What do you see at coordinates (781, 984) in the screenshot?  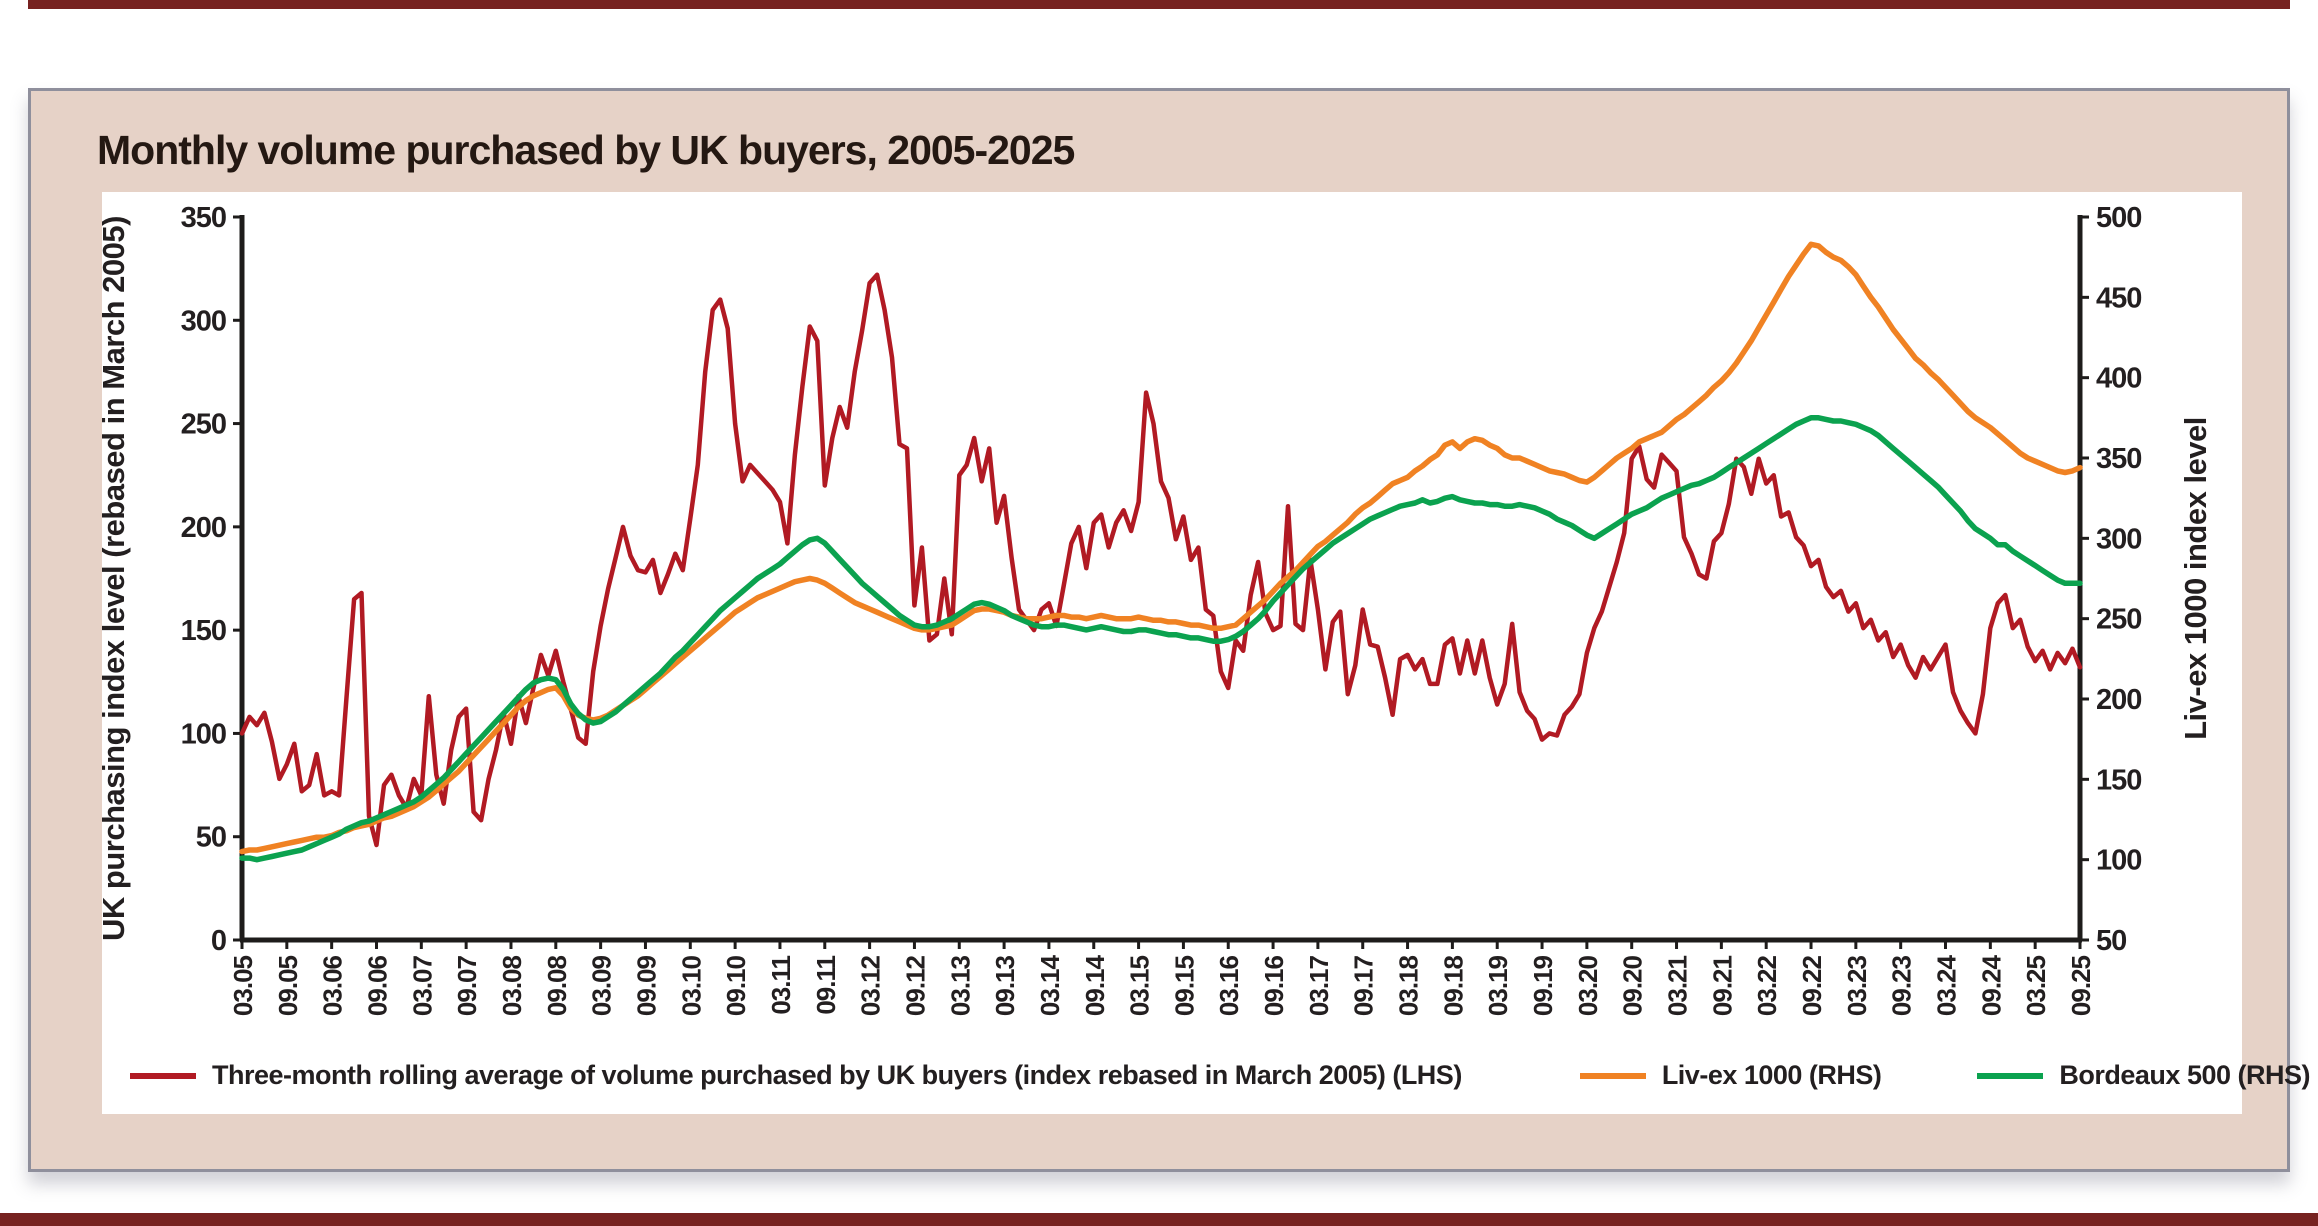 I see `x-tick-label: 03.11` at bounding box center [781, 984].